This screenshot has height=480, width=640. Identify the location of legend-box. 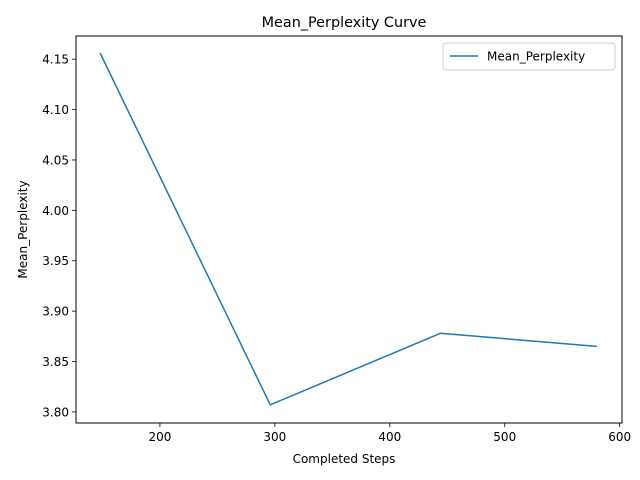
(529, 56).